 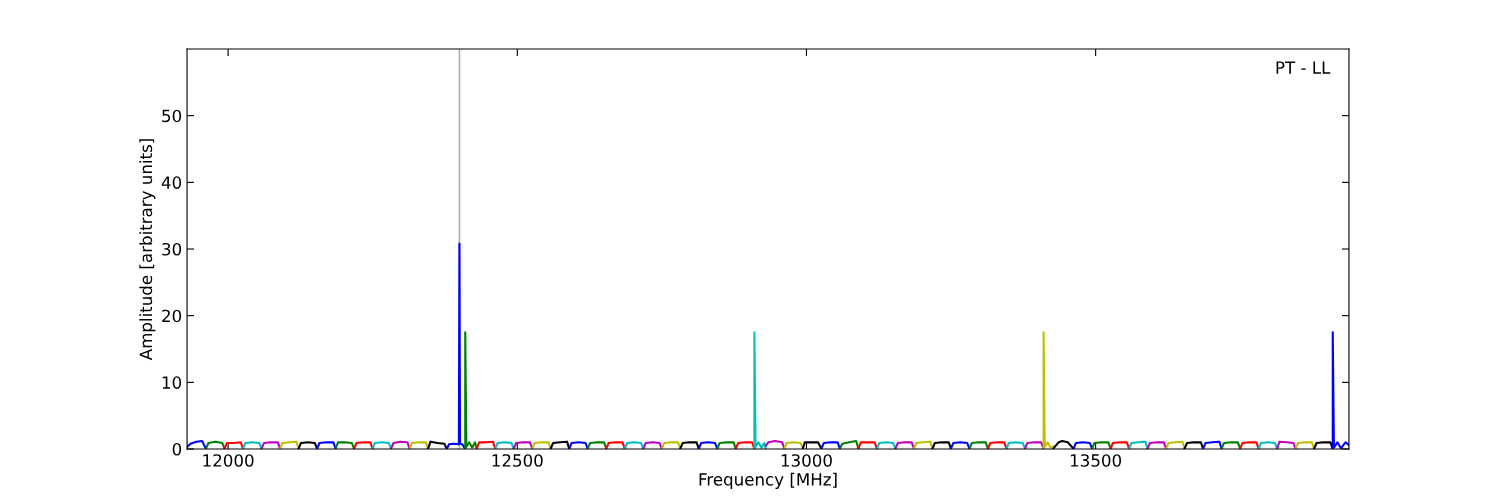 I want to click on y-tick-label: 0, so click(x=177, y=449).